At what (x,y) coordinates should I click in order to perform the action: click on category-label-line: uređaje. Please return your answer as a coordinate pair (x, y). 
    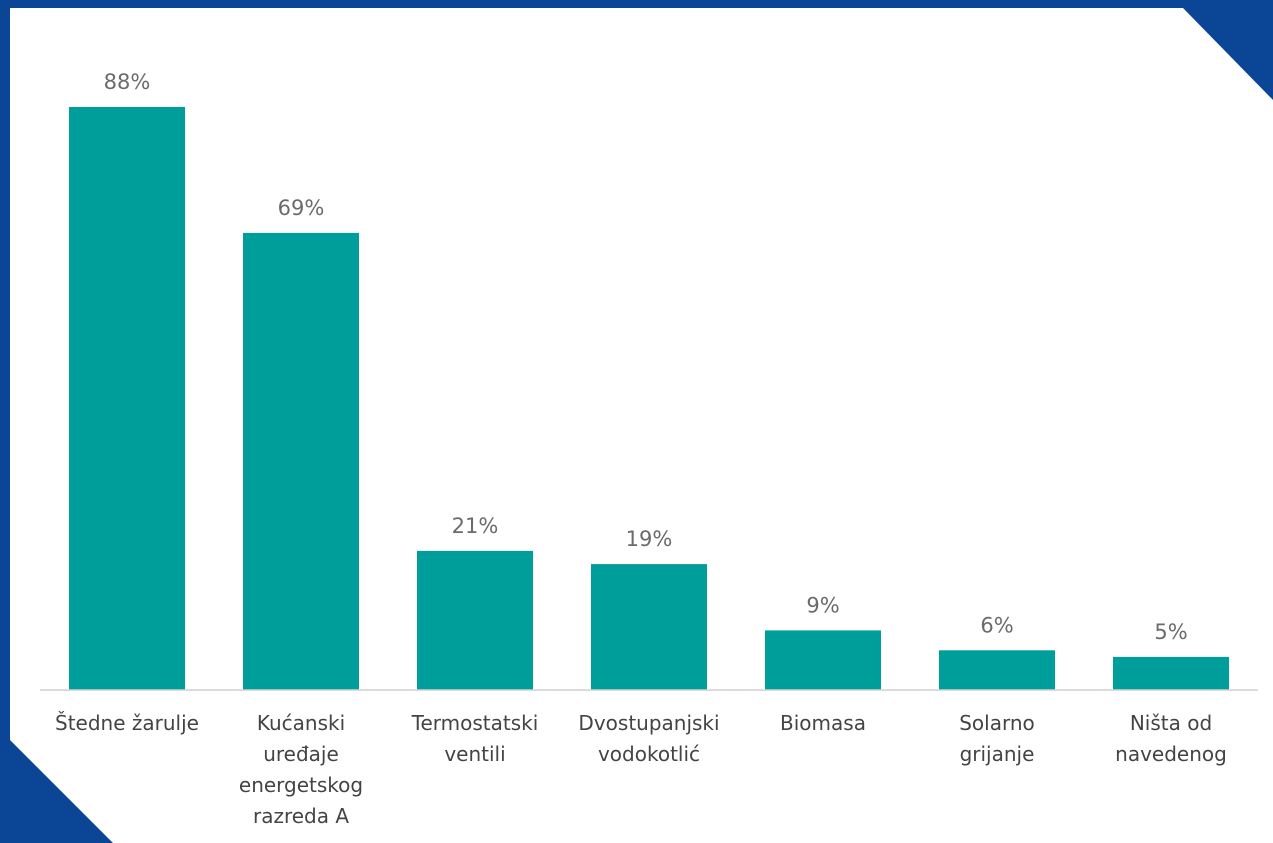
    Looking at the image, I should click on (301, 754).